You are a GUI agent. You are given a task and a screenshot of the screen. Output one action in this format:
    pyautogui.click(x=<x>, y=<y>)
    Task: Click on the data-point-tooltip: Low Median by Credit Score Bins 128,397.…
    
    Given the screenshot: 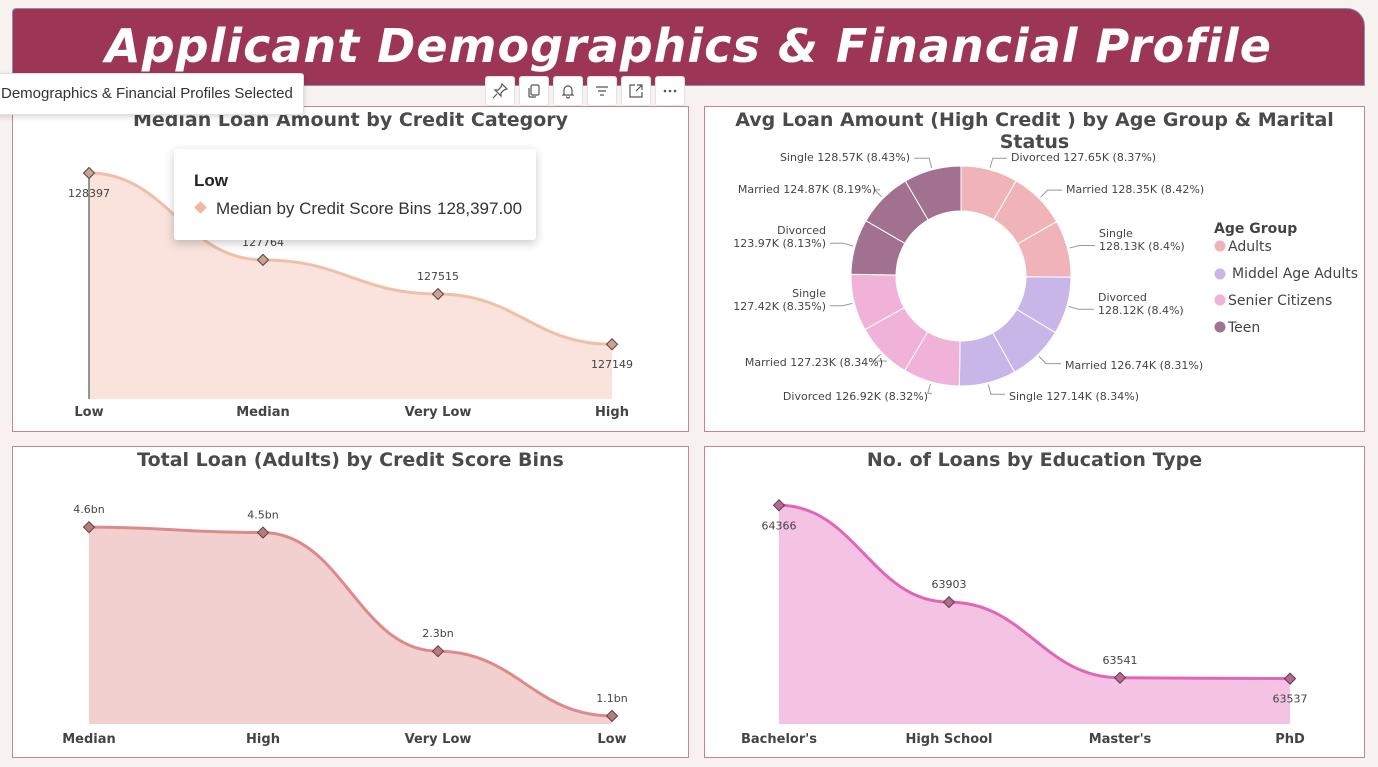 What is the action you would take?
    pyautogui.click(x=355, y=194)
    